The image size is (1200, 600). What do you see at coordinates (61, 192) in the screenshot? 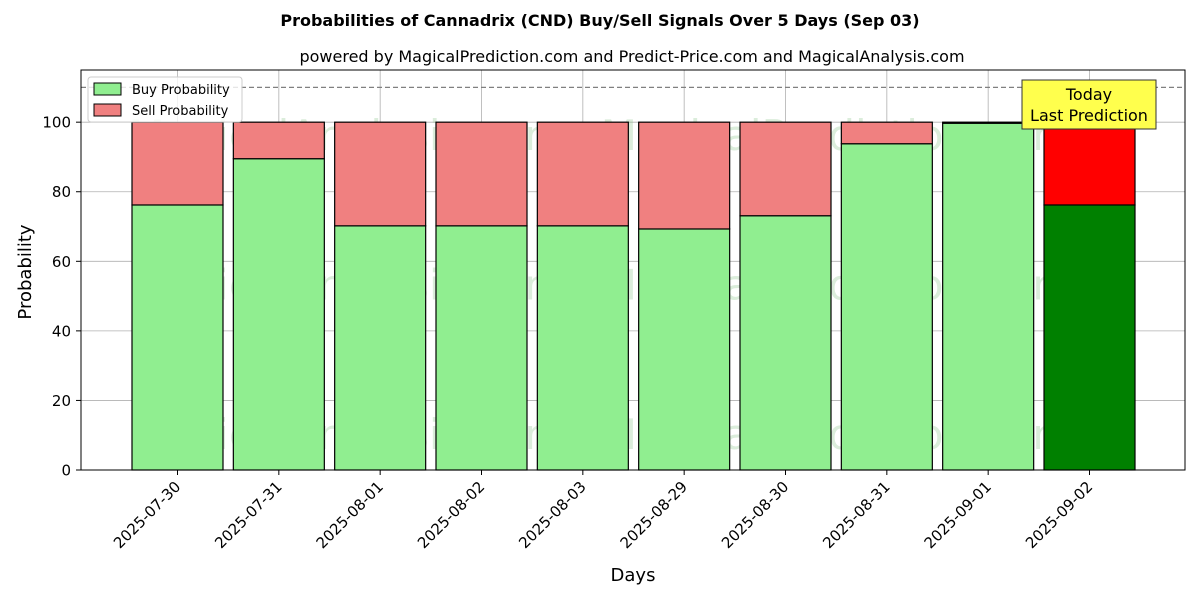
I see `y-tick-label: 80` at bounding box center [61, 192].